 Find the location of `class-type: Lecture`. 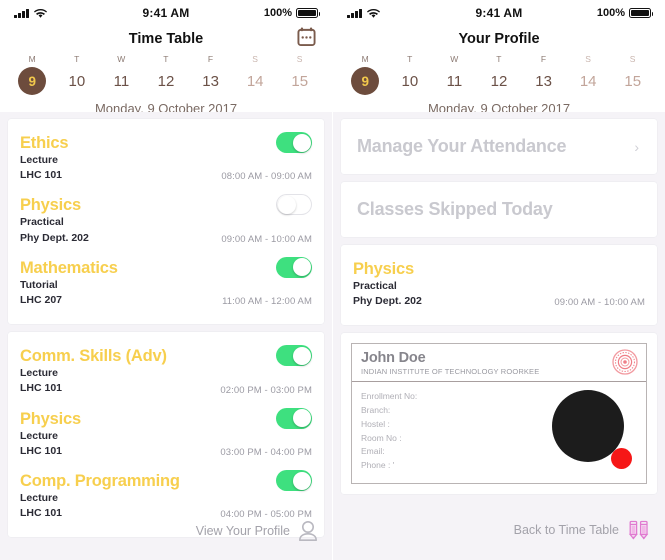

class-type: Lecture is located at coordinates (39, 435).